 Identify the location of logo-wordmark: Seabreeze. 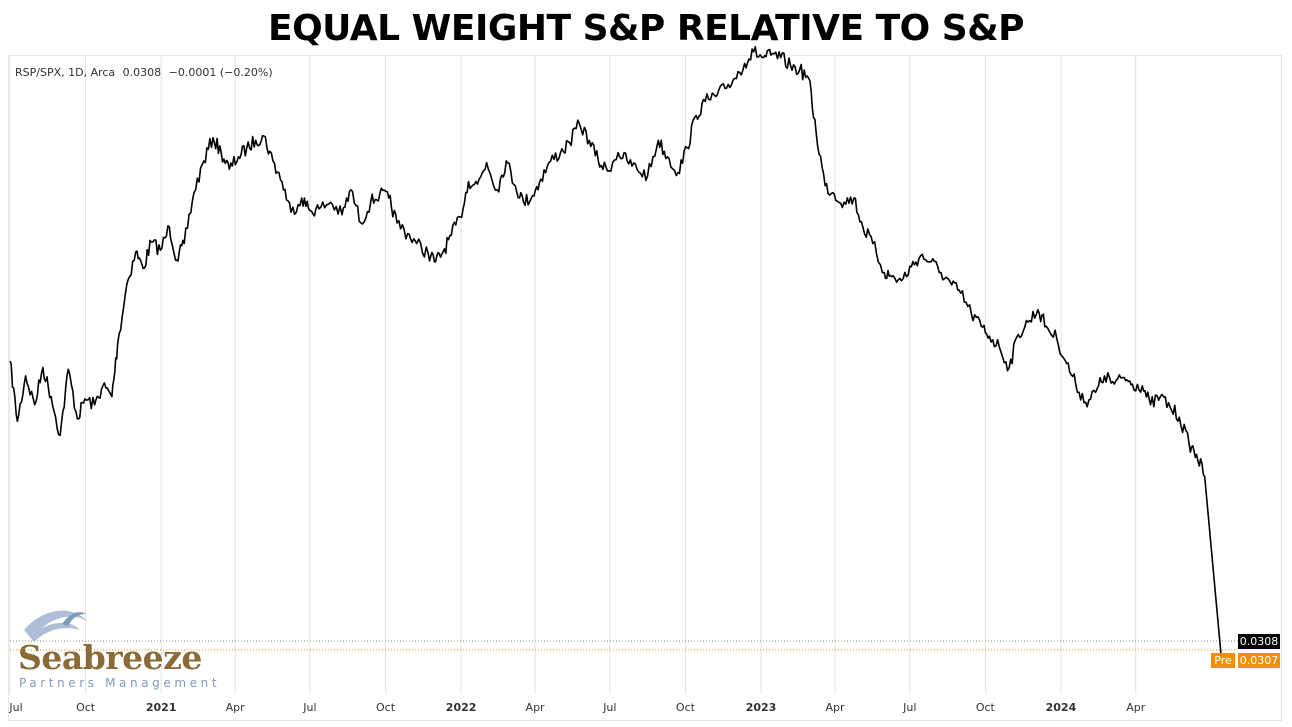
(110, 657).